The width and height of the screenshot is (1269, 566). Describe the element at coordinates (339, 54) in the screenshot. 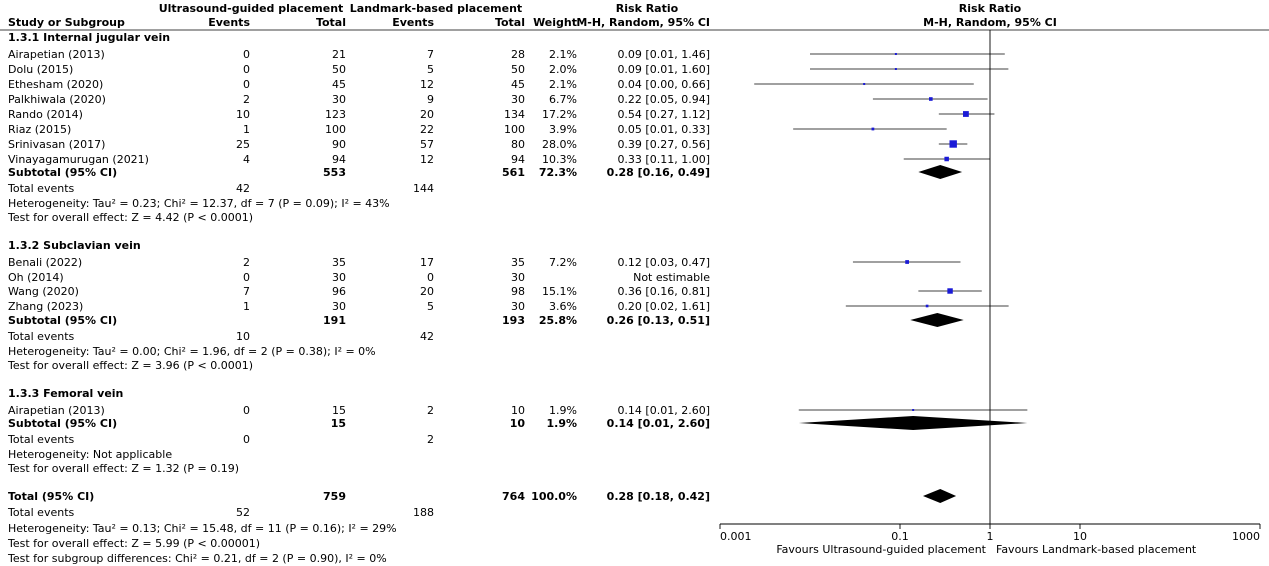

I see `study-total-1: 21` at that location.